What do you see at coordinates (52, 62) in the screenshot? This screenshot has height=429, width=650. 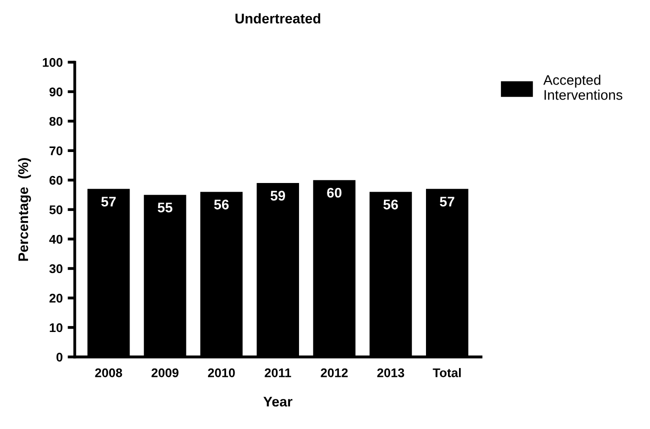 I see `y-tick-label: 100` at bounding box center [52, 62].